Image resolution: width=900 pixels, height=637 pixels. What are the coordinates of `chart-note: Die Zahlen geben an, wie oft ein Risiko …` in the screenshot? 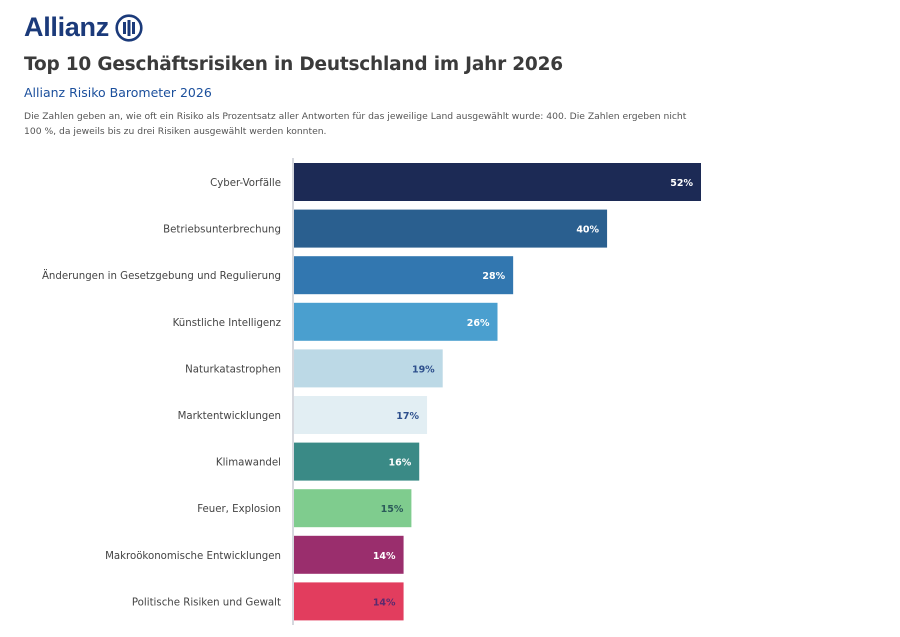 It's located at (355, 124).